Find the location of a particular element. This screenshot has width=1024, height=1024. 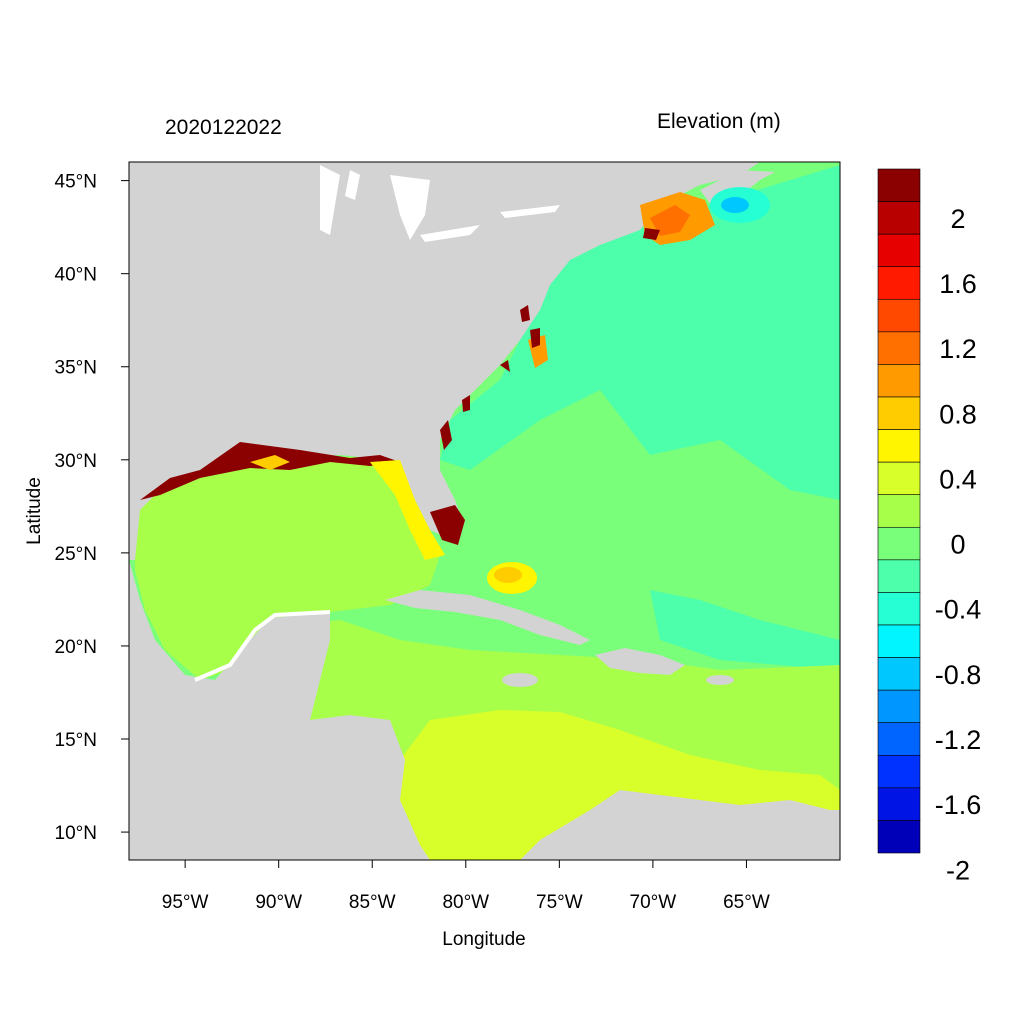

variable-title: Elevation (m) is located at coordinates (719, 121).